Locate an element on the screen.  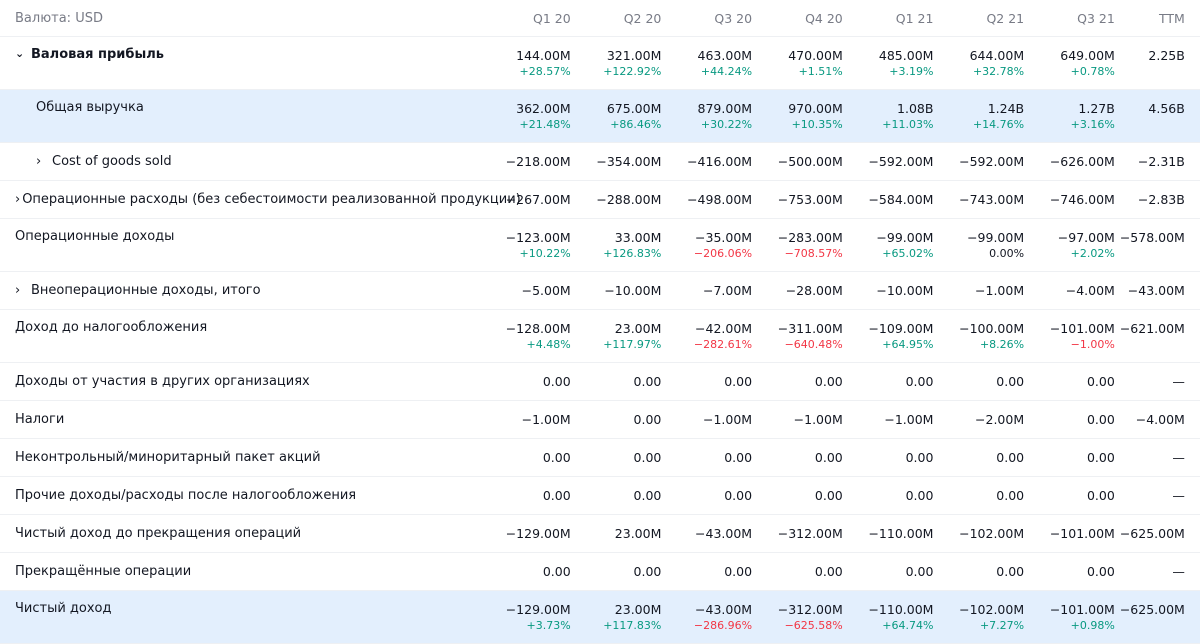
value-cell: −10.00M is located at coordinates (888, 290).